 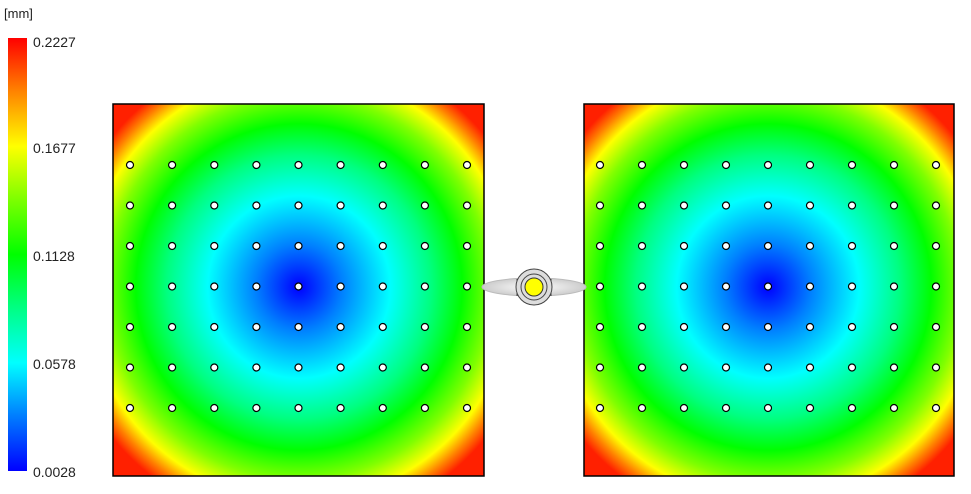 I want to click on legend-unit: [mm], so click(x=18, y=13).